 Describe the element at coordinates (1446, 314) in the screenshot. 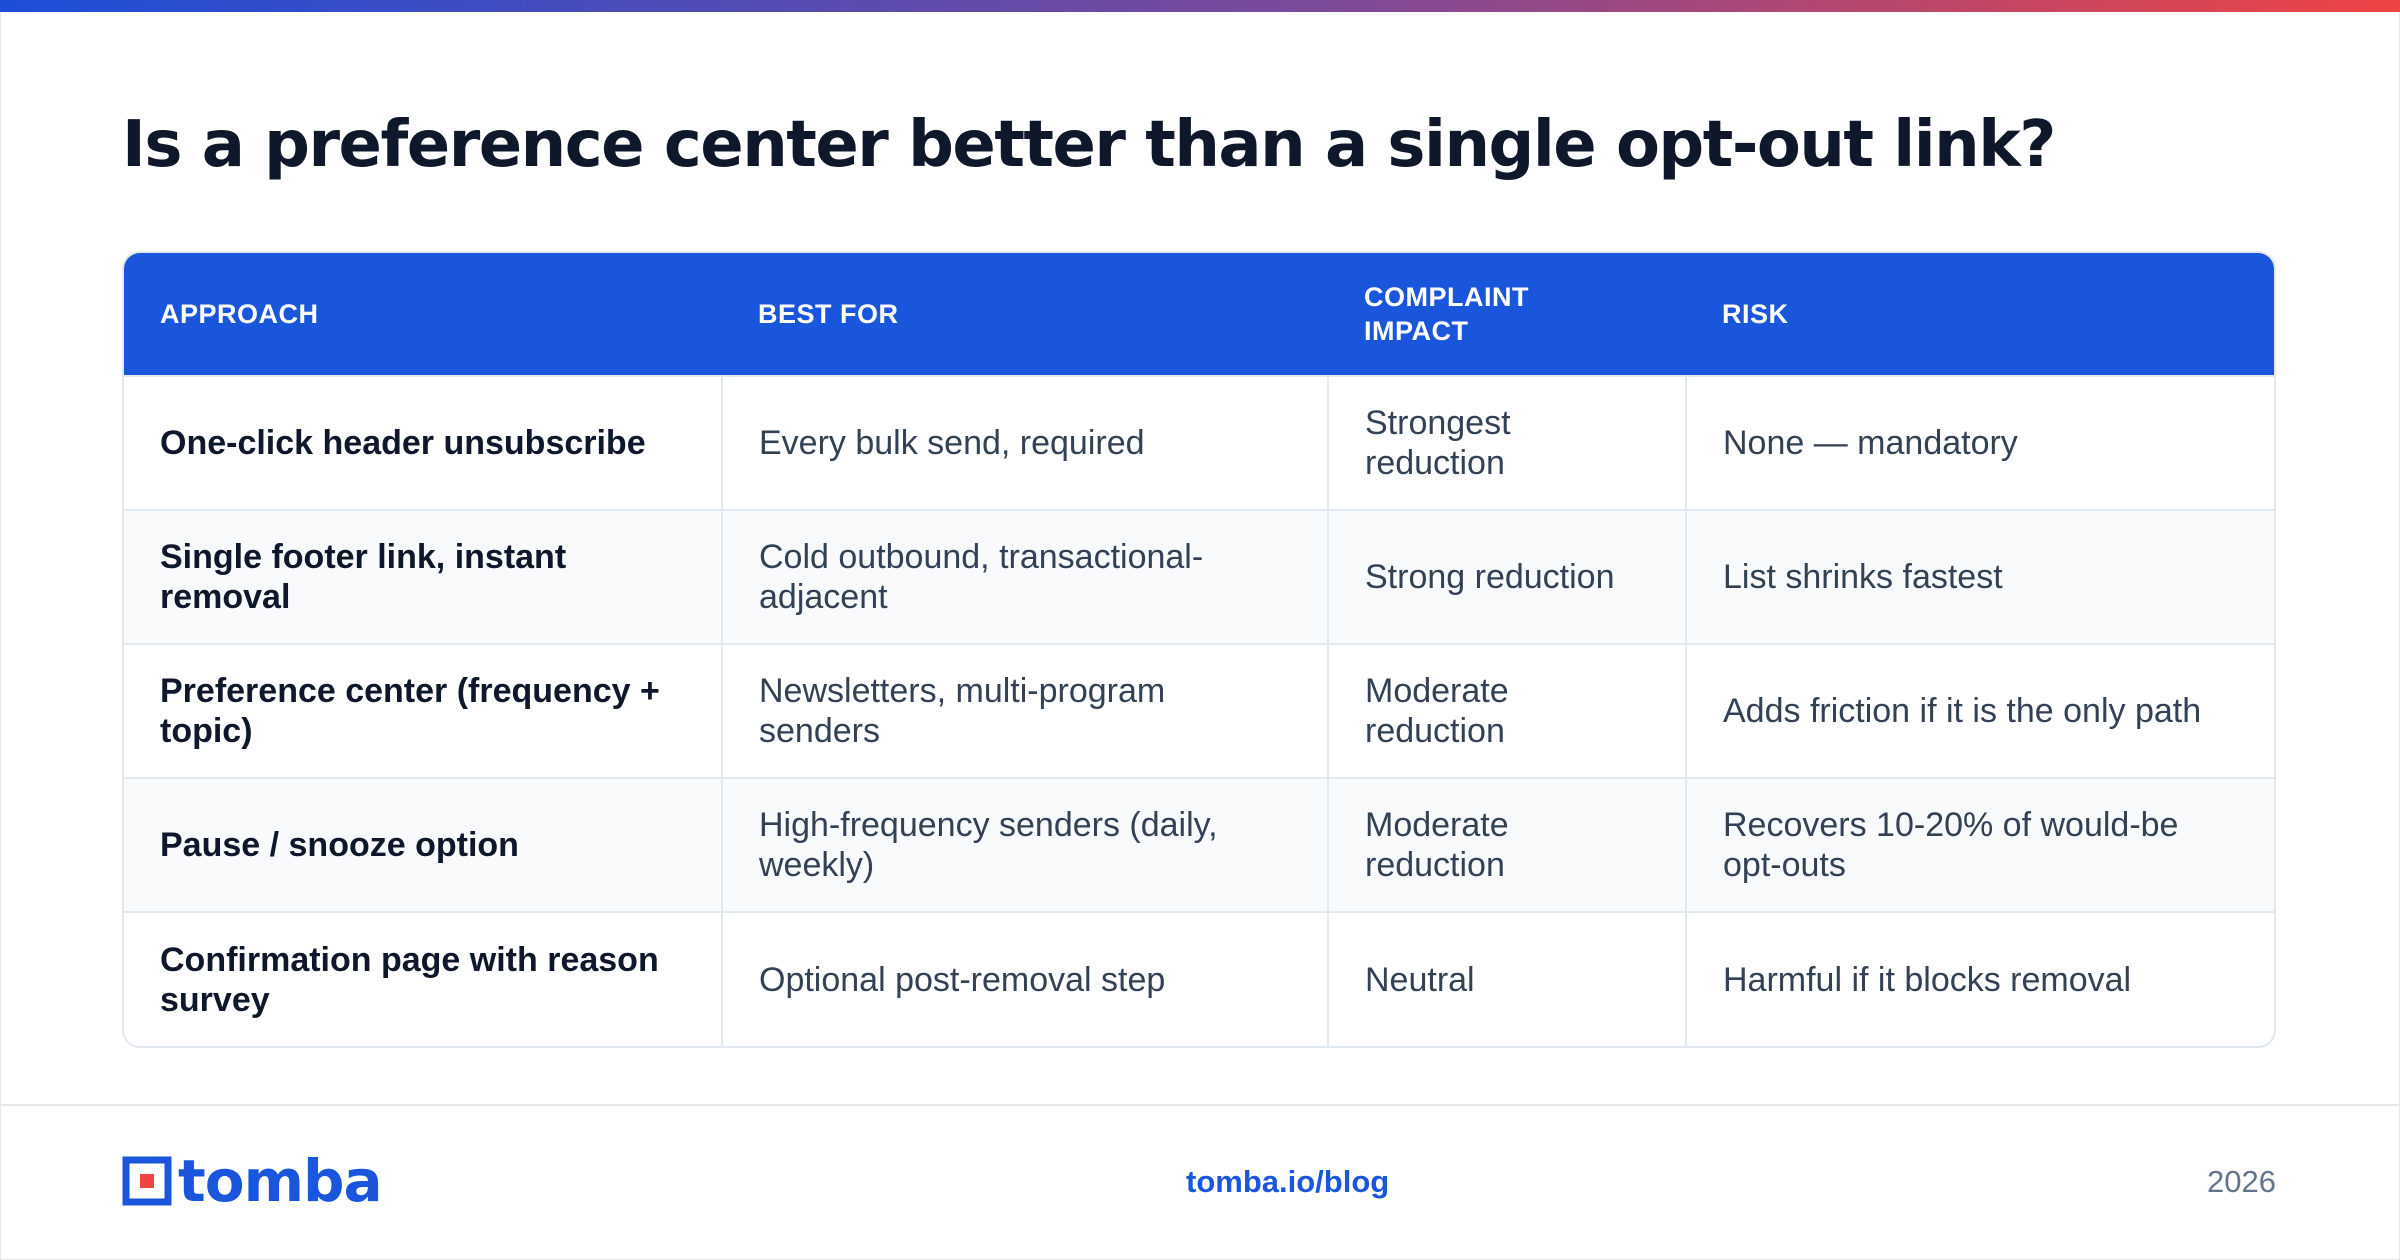

I see `header-complaint-impact: COMPLAINT IMPACT` at that location.